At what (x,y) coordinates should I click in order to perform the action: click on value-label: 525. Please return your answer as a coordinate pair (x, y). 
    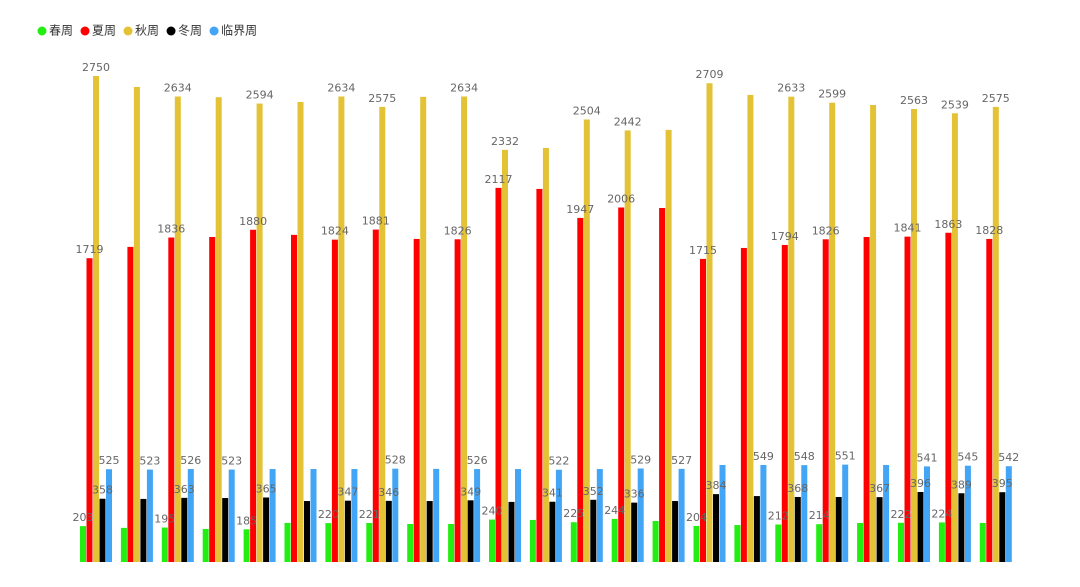
    Looking at the image, I should click on (109, 460).